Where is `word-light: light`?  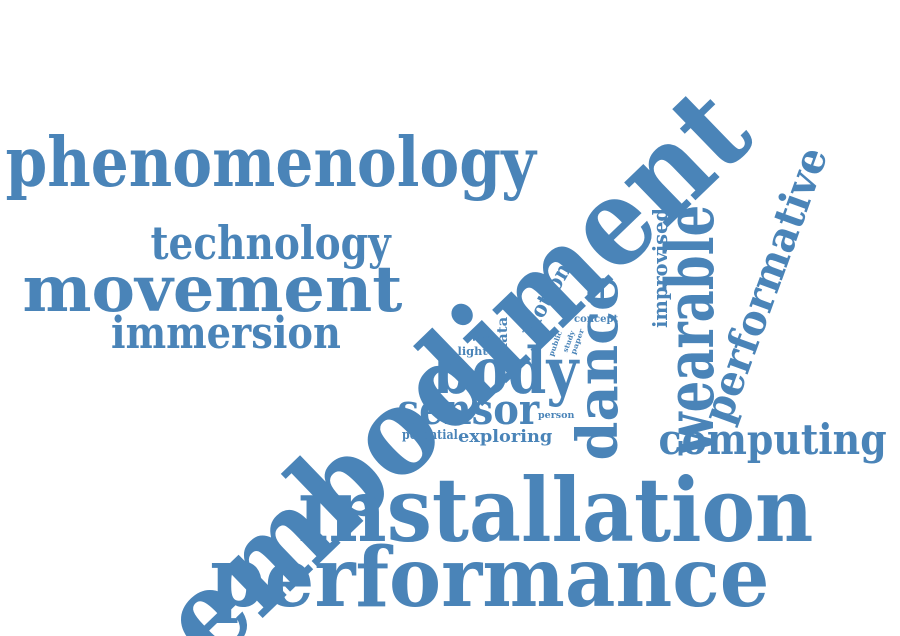 word-light: light is located at coordinates (472, 351).